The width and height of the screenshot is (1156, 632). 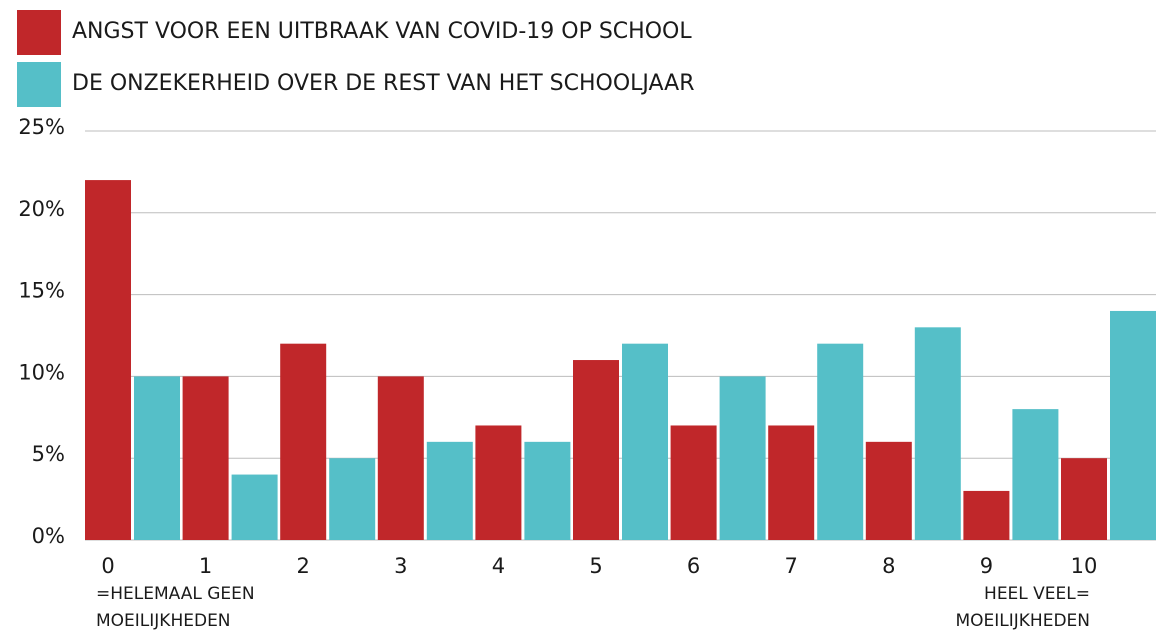 I want to click on x-tick-label: 4, so click(x=498, y=566).